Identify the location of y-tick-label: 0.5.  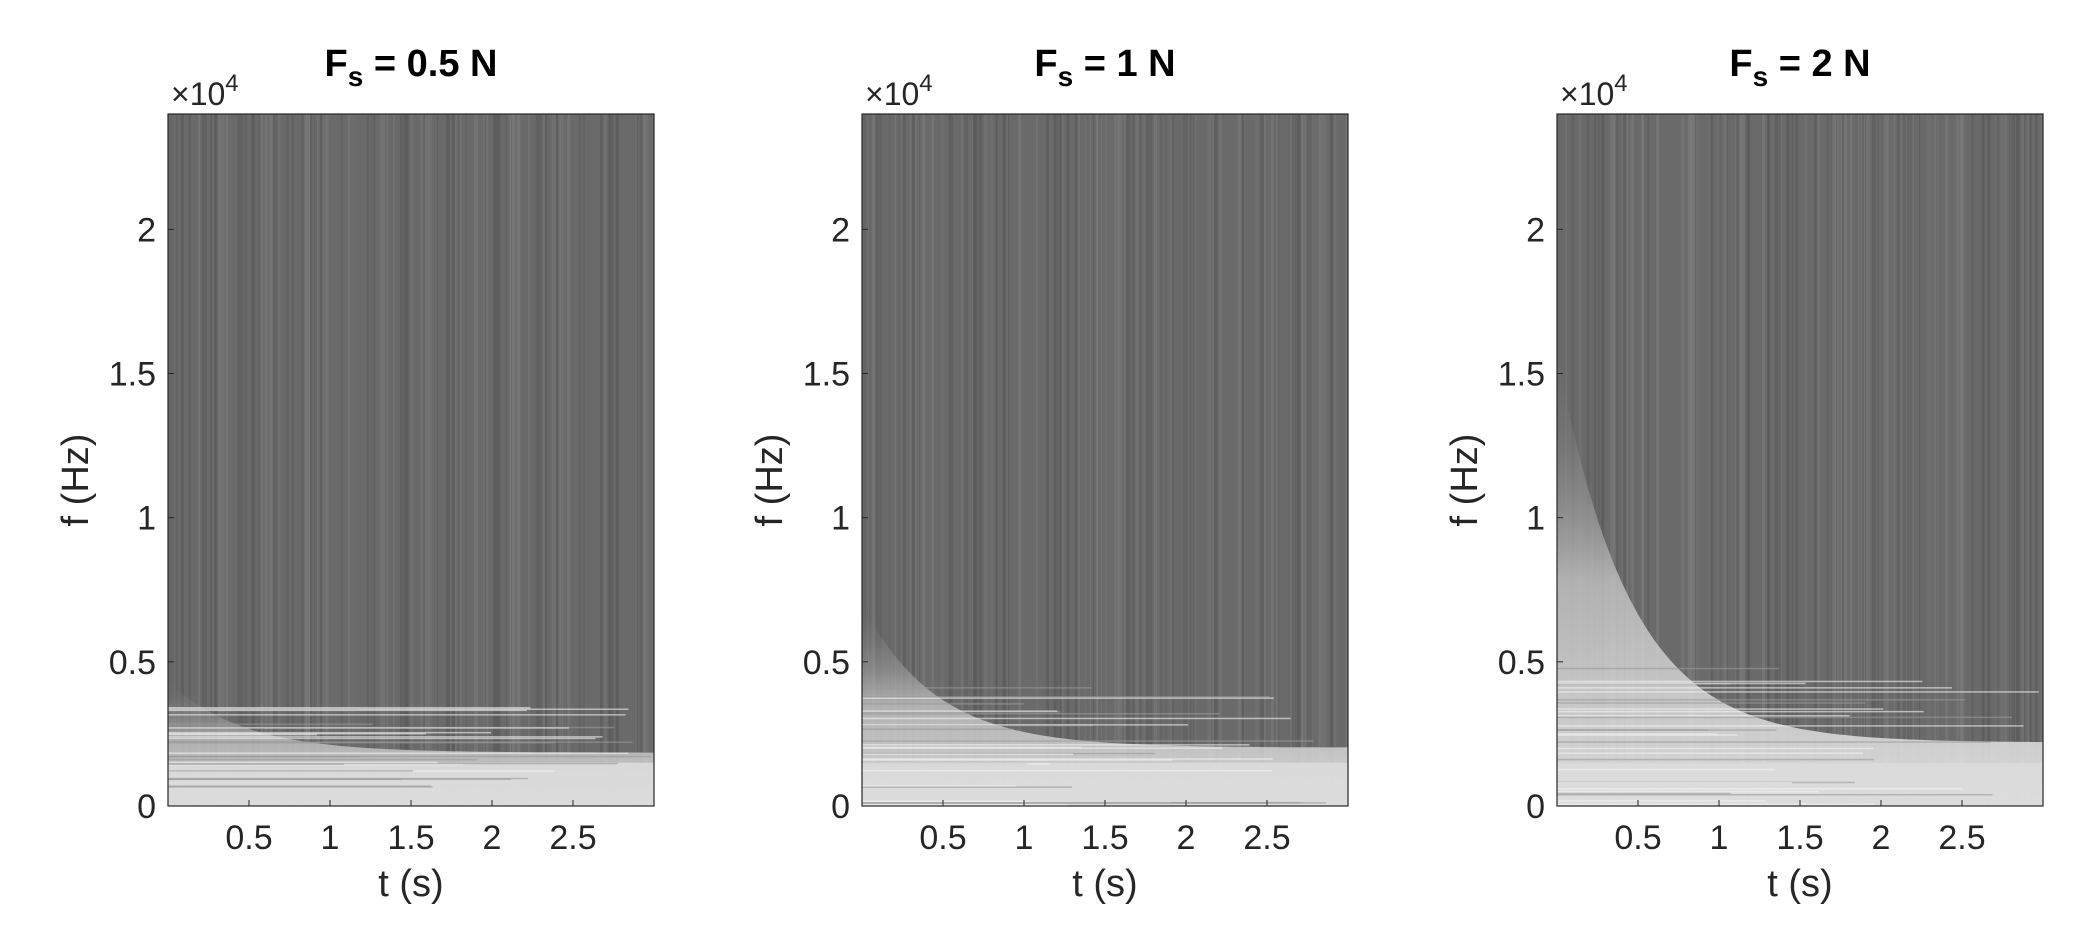
(826, 663).